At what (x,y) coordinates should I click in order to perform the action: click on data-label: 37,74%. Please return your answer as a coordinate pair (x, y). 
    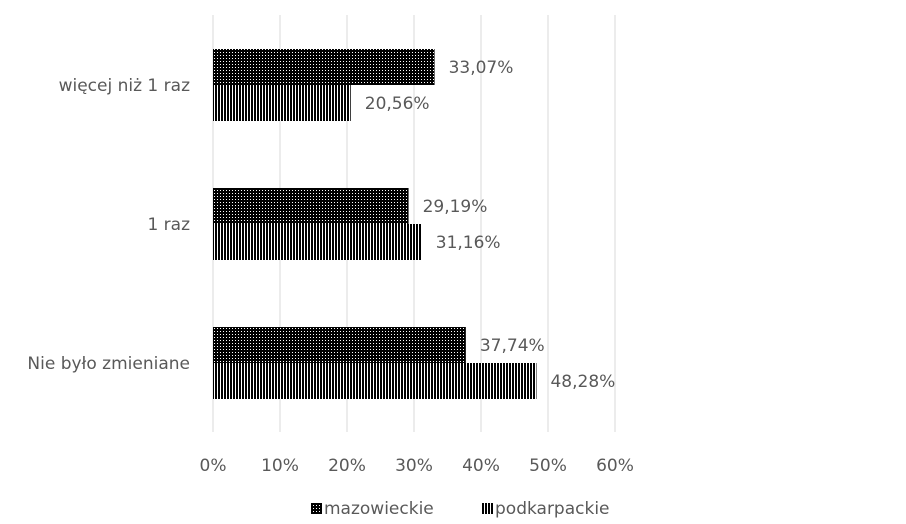
    Looking at the image, I should click on (512, 346).